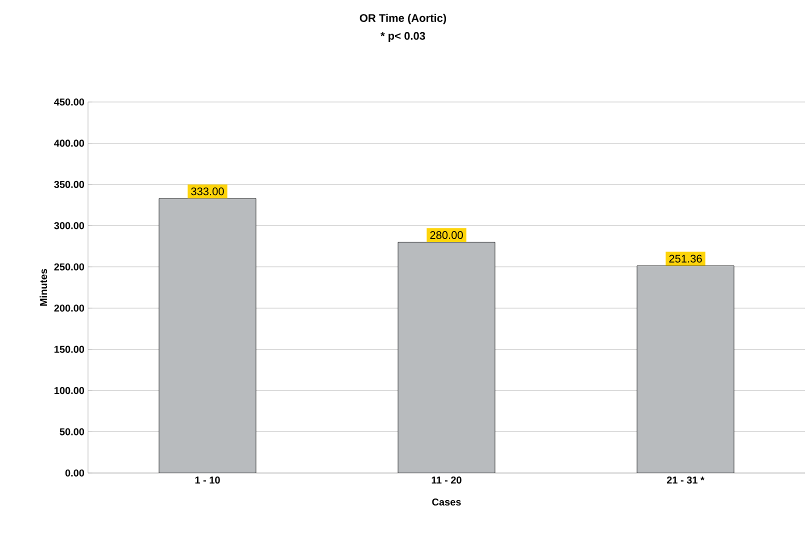 This screenshot has height=537, width=807. Describe the element at coordinates (69, 308) in the screenshot. I see `y-tick-label: 200.00` at that location.